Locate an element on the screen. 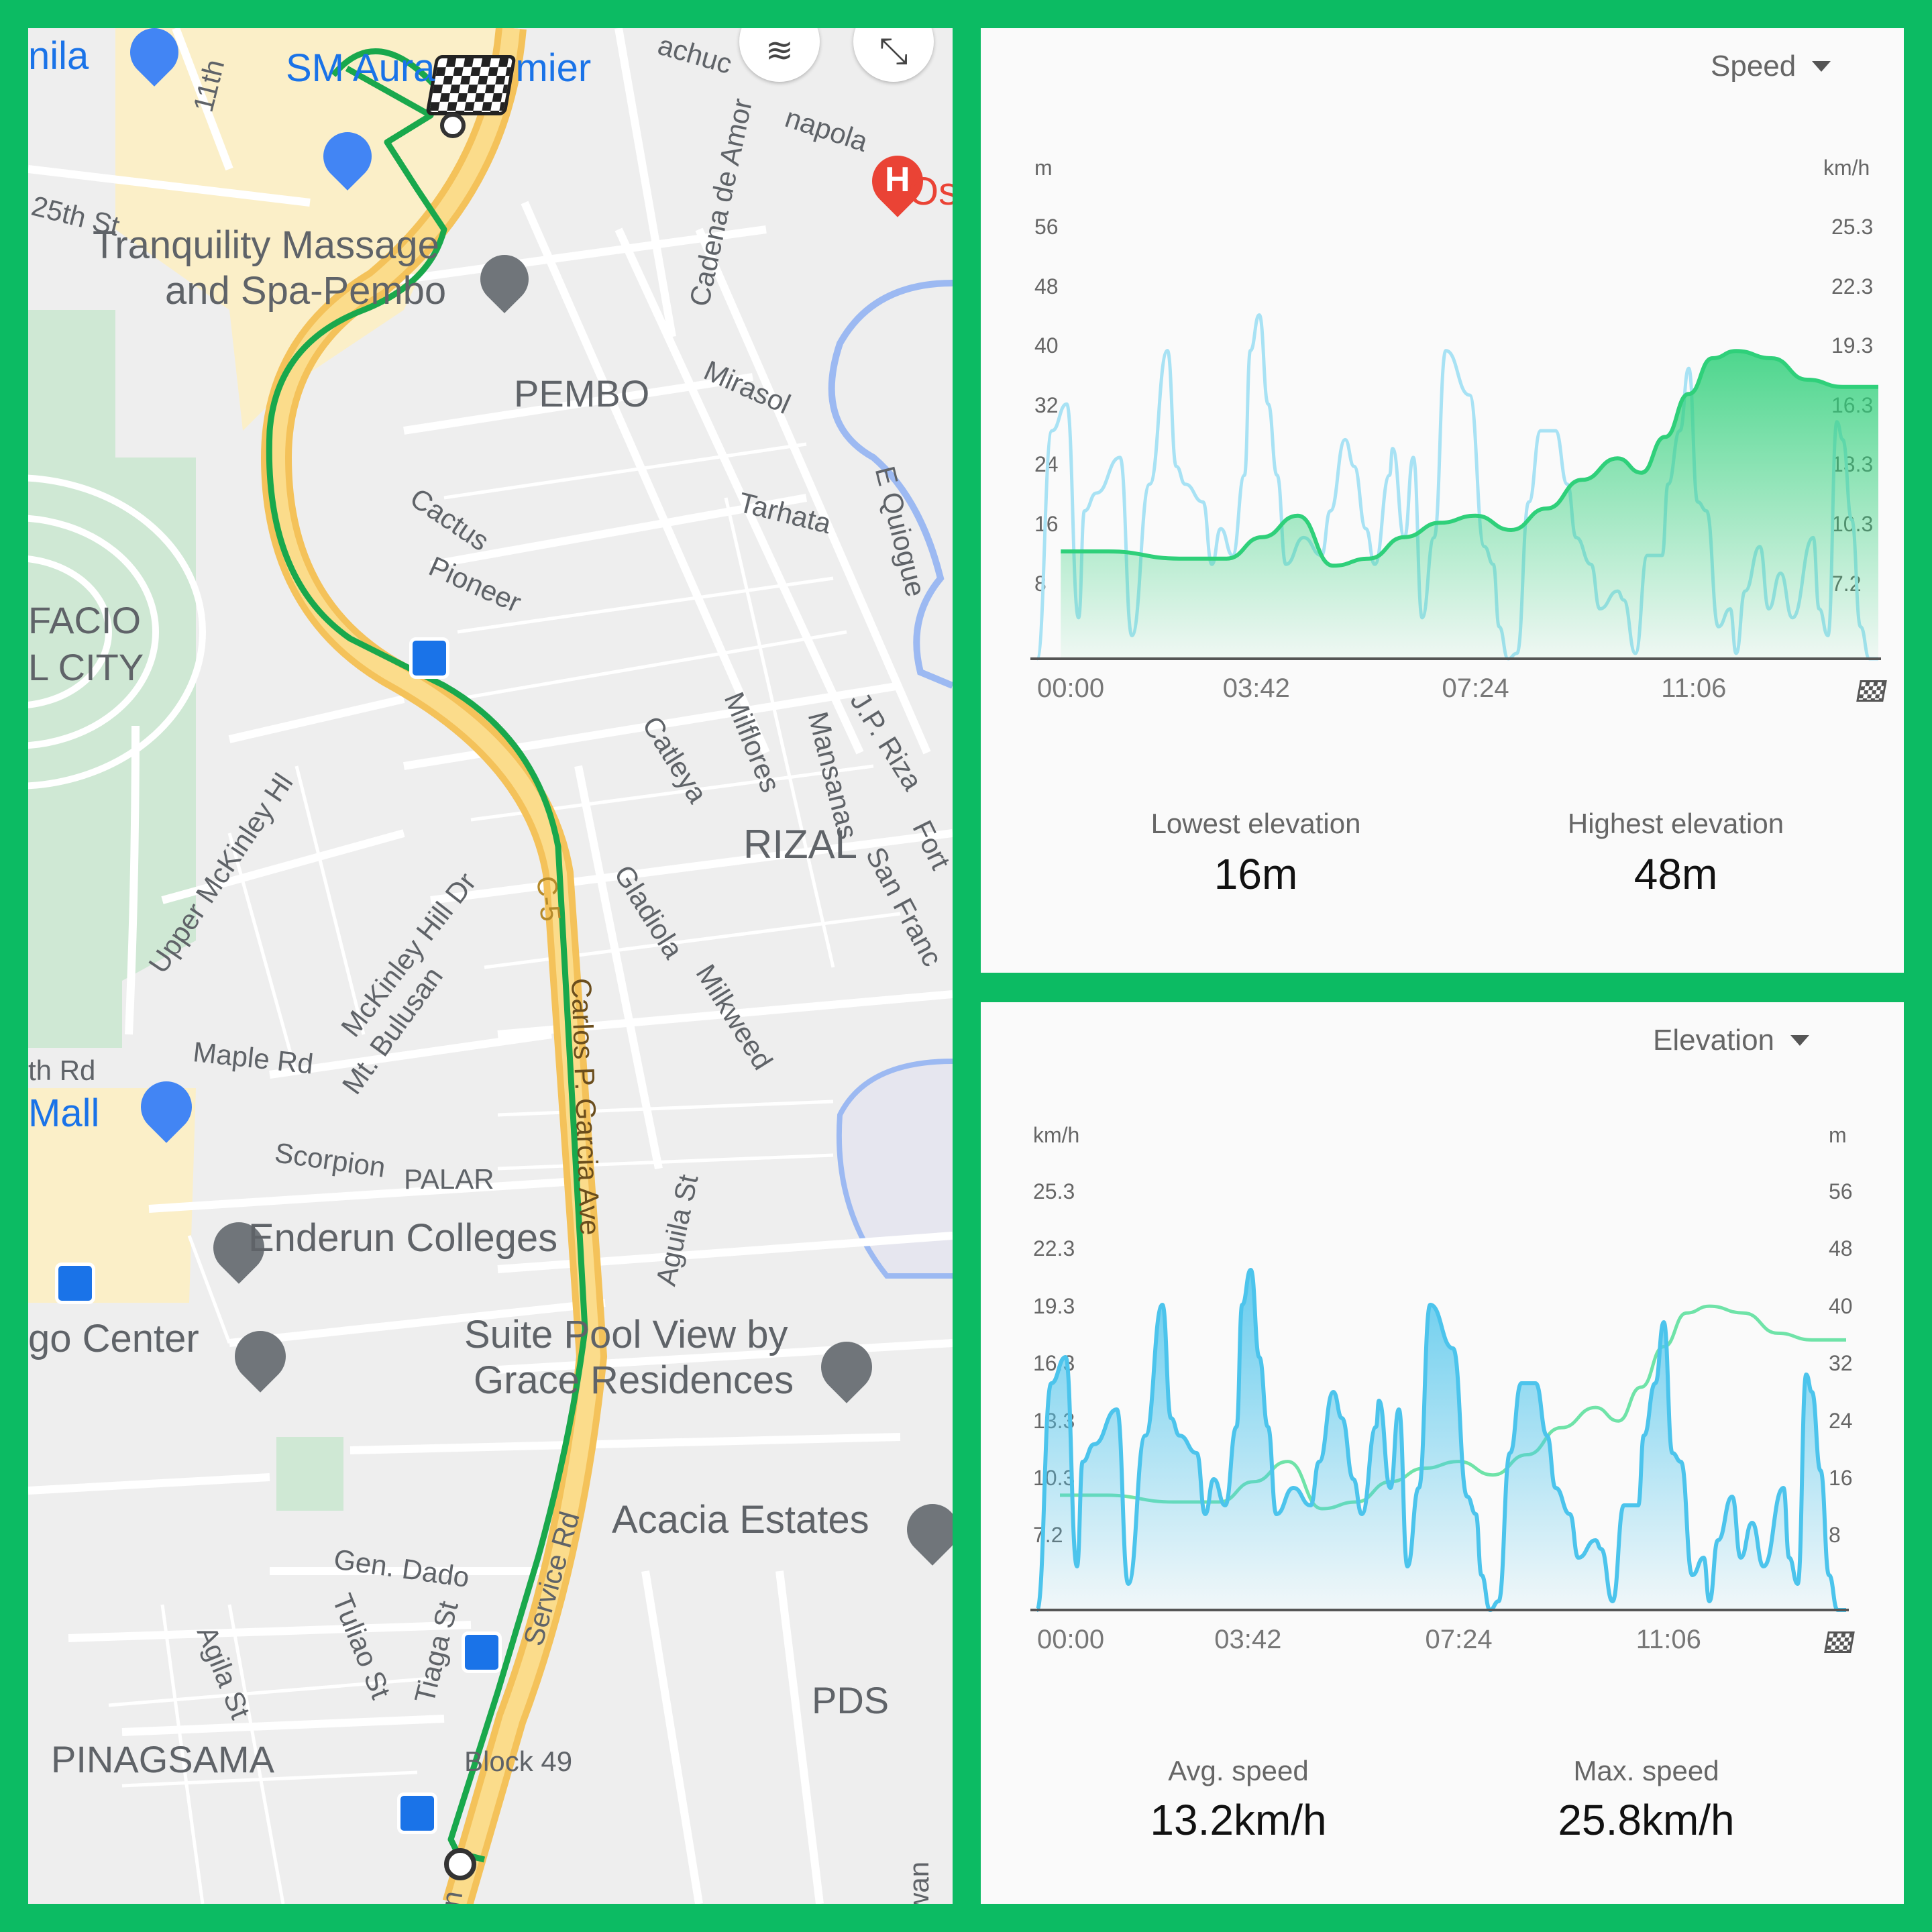 The image size is (1932, 1932). place-label-center: go Center is located at coordinates (113, 1338).